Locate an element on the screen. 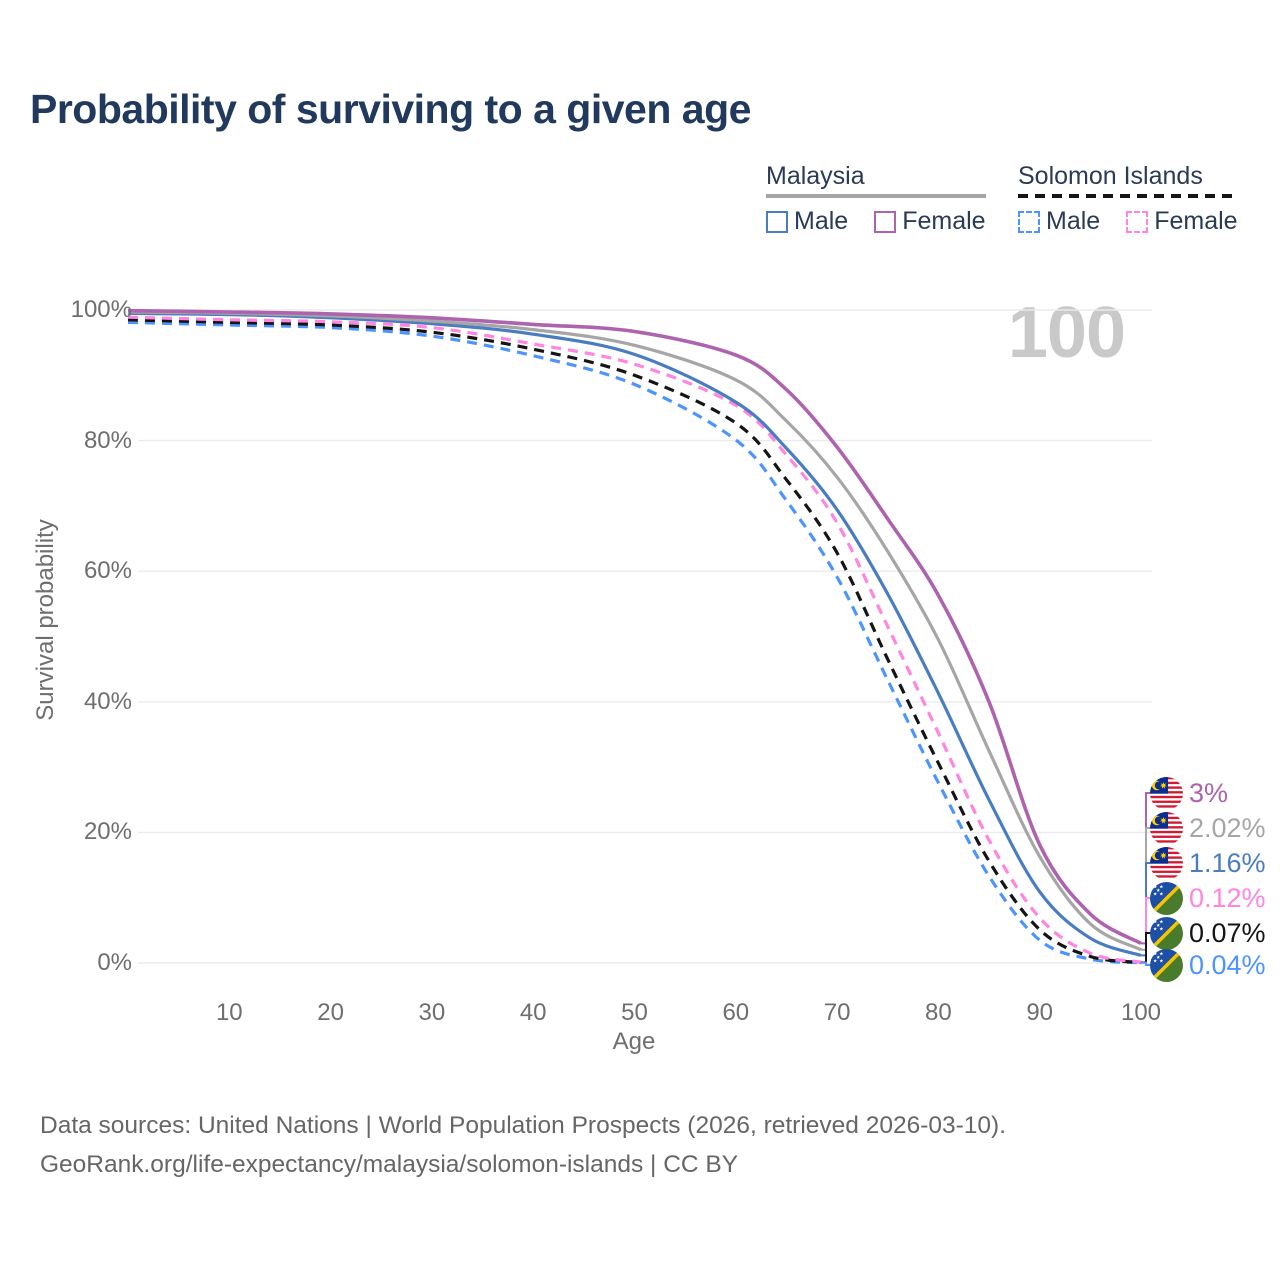  end-label-value: 3% is located at coordinates (1209, 792).